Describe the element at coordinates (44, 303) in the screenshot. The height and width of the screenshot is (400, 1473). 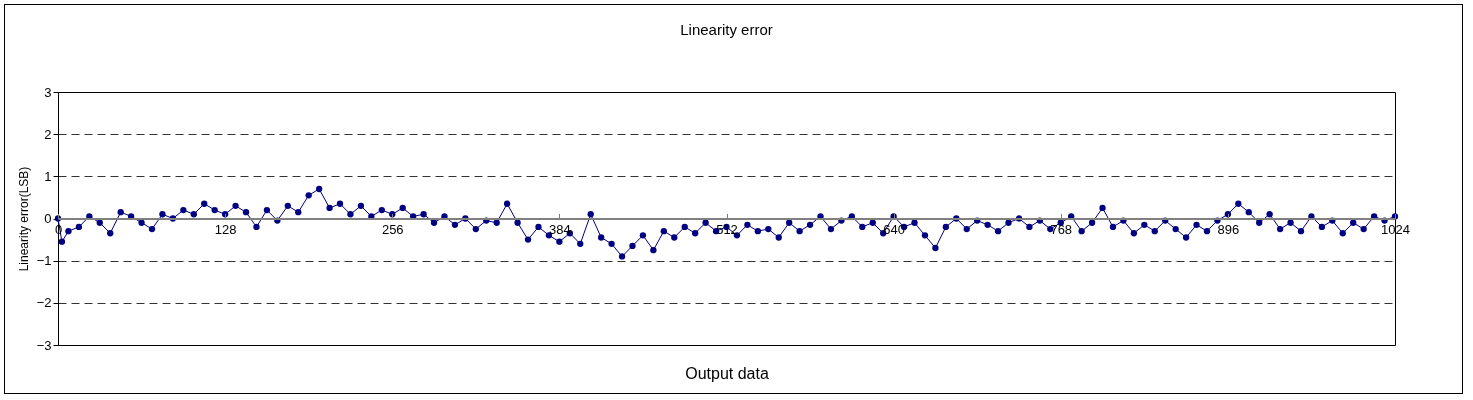
I see `y-tick-label: −2` at that location.